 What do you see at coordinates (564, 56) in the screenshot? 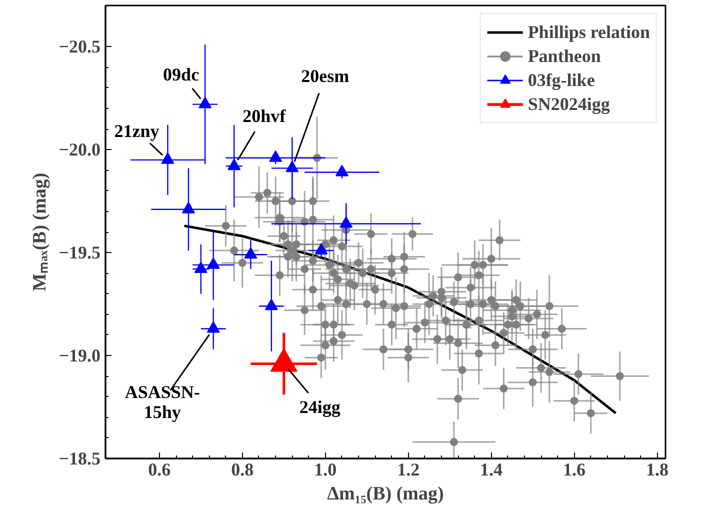
I see `legend-label: Pantheon` at bounding box center [564, 56].